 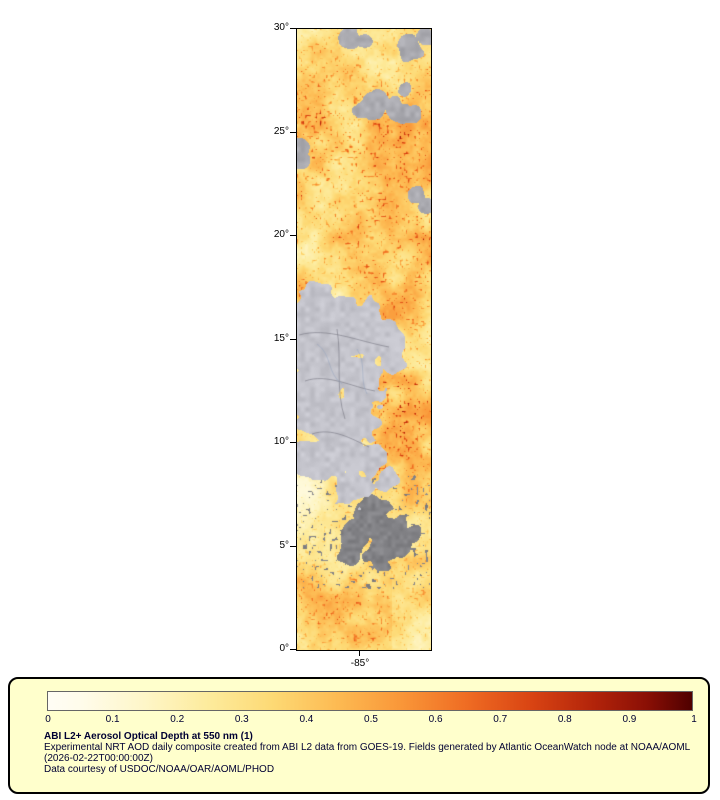 I want to click on aod-raster-map, so click(x=364, y=339).